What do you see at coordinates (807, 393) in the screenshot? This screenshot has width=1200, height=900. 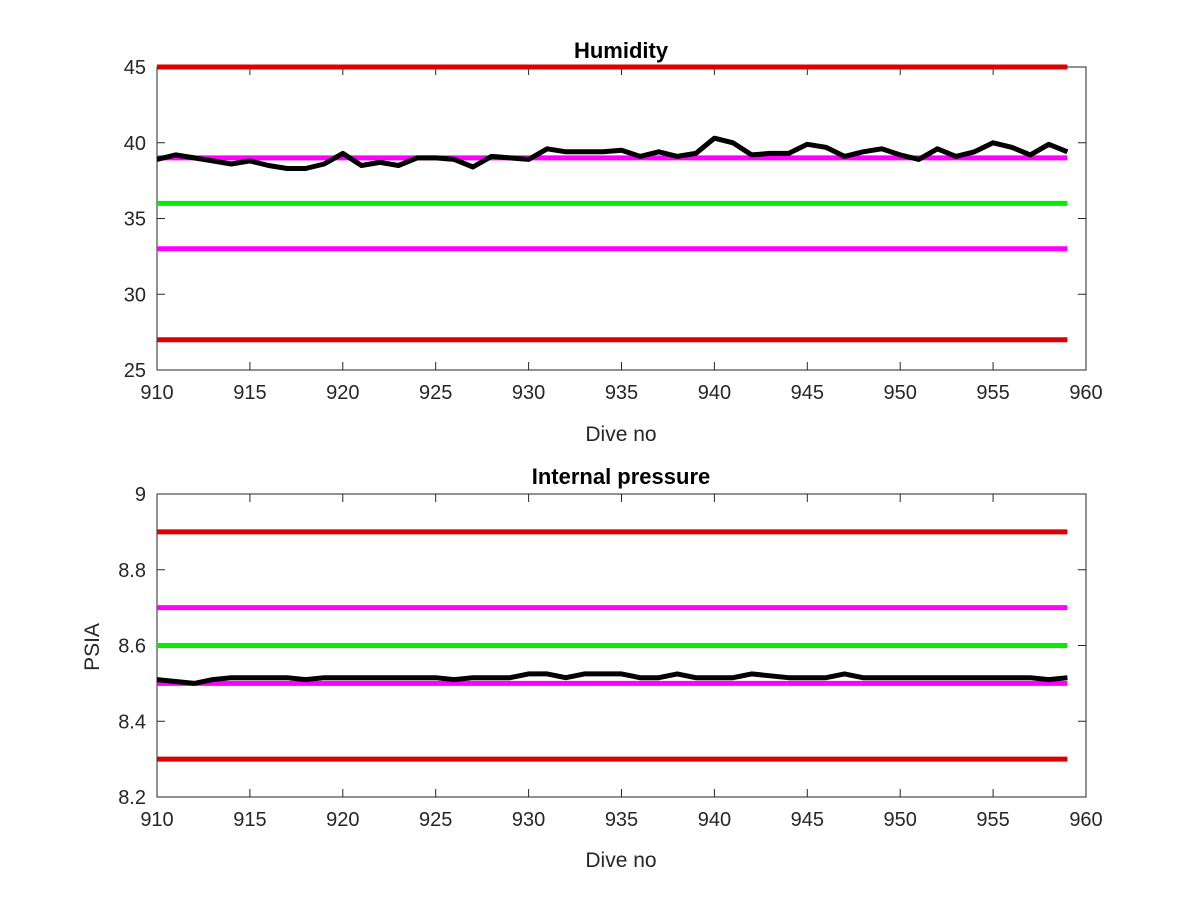 I see `humidity-x-tick-label: 945` at bounding box center [807, 393].